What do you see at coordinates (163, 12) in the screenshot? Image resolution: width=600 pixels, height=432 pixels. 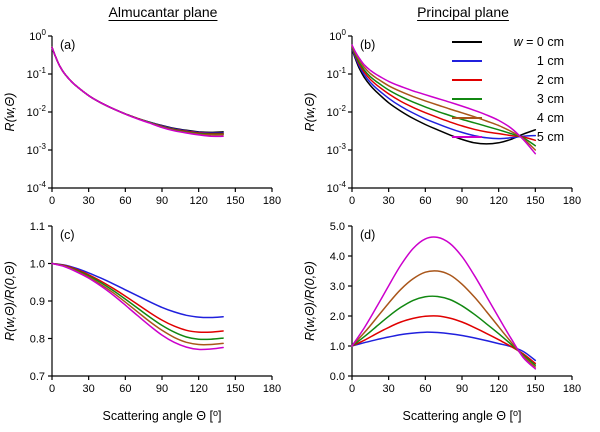 I see `column-title-almucantar: Almucantar plane` at bounding box center [163, 12].